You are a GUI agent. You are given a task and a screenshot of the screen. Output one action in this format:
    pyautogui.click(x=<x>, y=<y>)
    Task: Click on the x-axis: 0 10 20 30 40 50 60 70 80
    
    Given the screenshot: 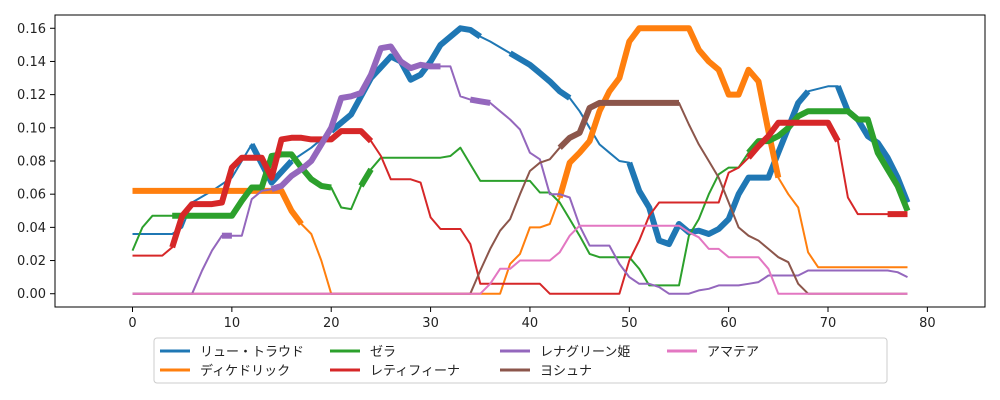 What is the action you would take?
    pyautogui.click(x=532, y=319)
    